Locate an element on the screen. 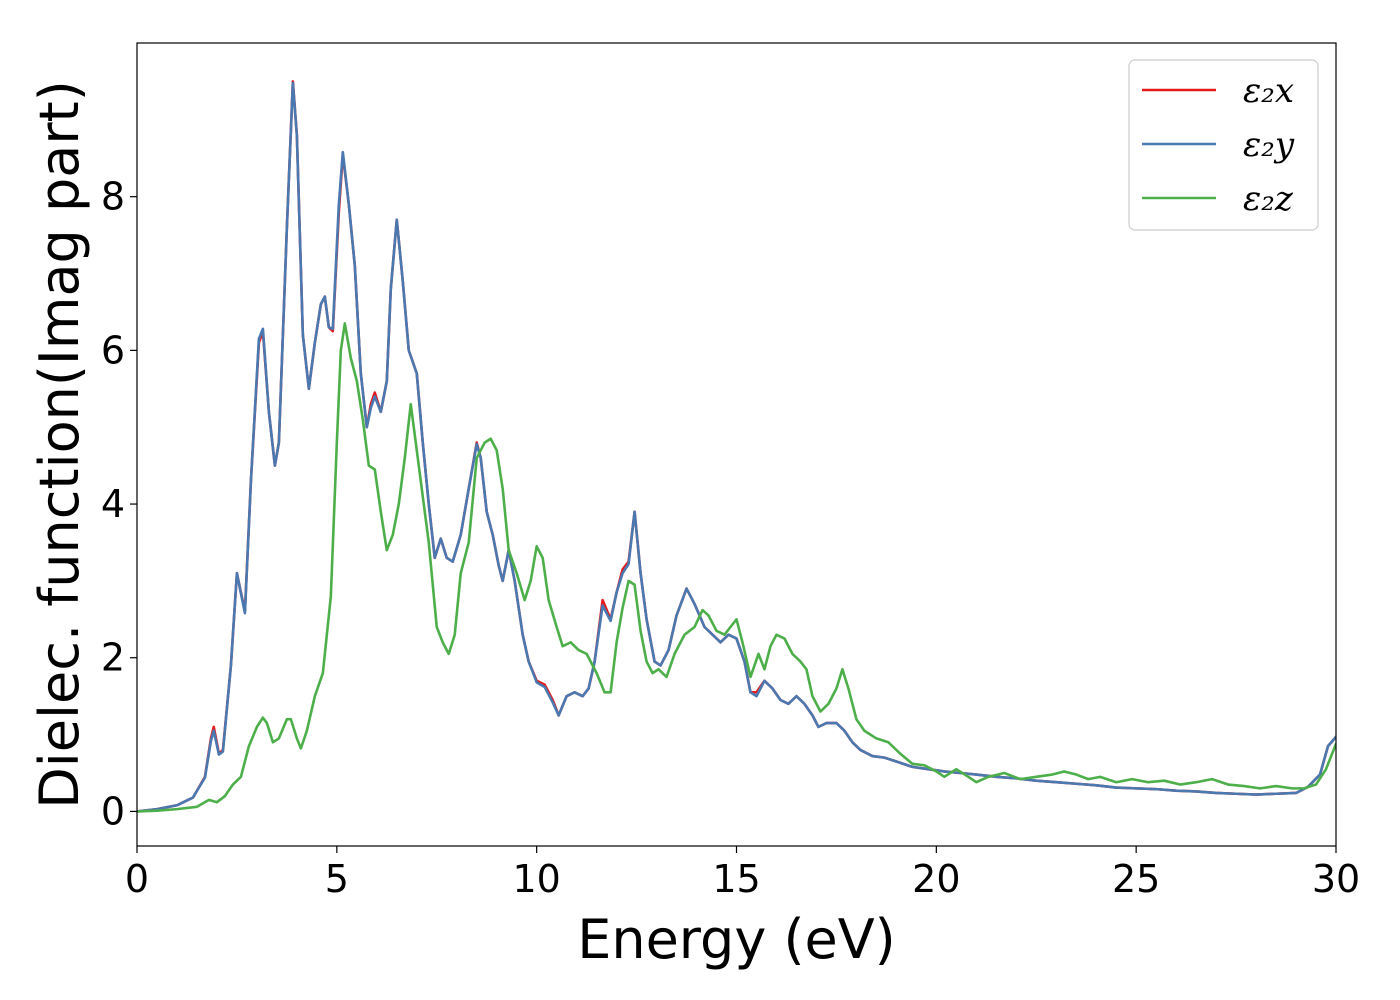 The width and height of the screenshot is (1400, 1000). legend-label-y: ε₂y is located at coordinates (1269, 145).